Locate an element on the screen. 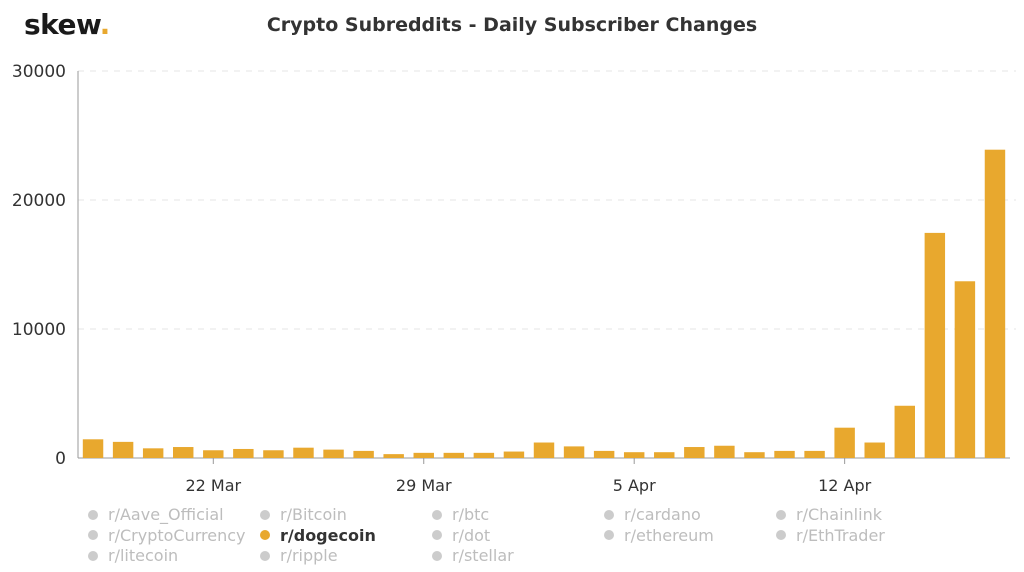 The width and height of the screenshot is (1024, 572). legend-item: r/ethereum is located at coordinates (659, 535).